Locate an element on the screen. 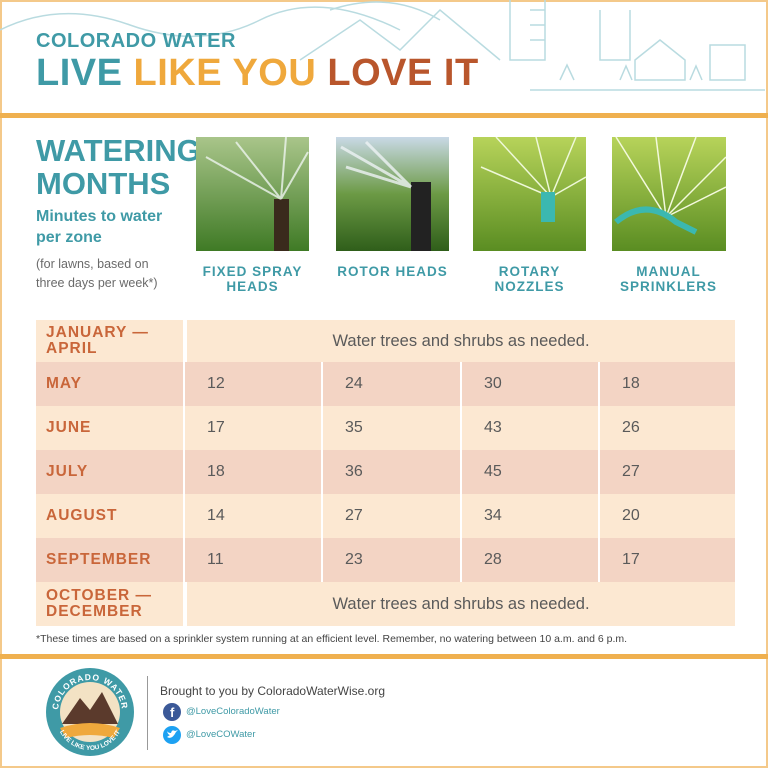 This screenshot has height=768, width=768. twitter-handle: @LoveCOWater is located at coordinates (221, 734).